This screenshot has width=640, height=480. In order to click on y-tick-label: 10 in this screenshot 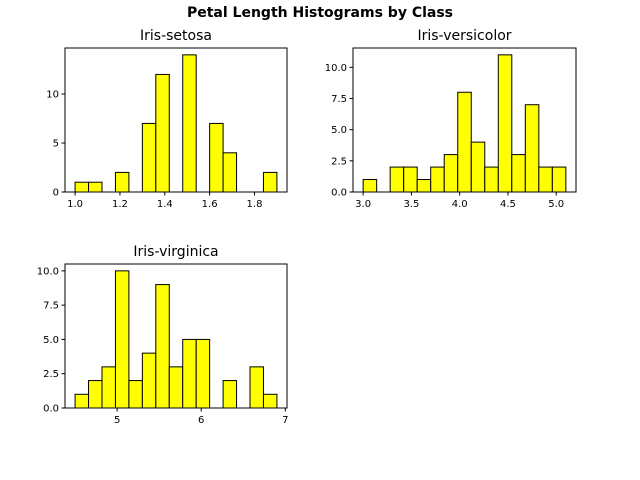, I will do `click(52, 95)`.